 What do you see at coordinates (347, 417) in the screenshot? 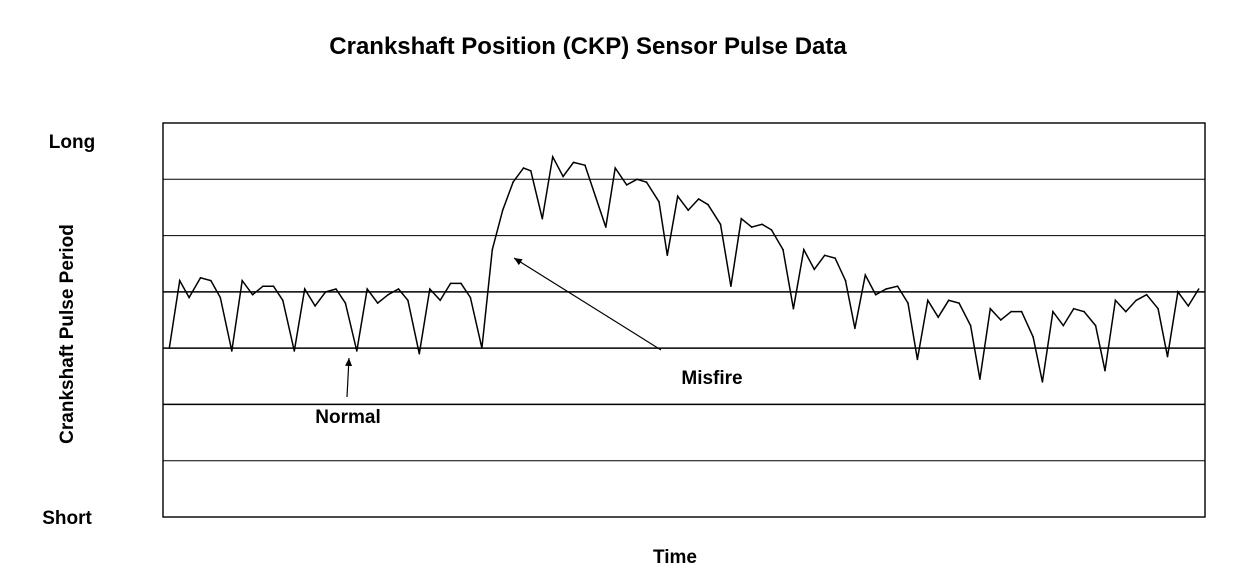
I see `annotation-normal: Normal` at bounding box center [347, 417].